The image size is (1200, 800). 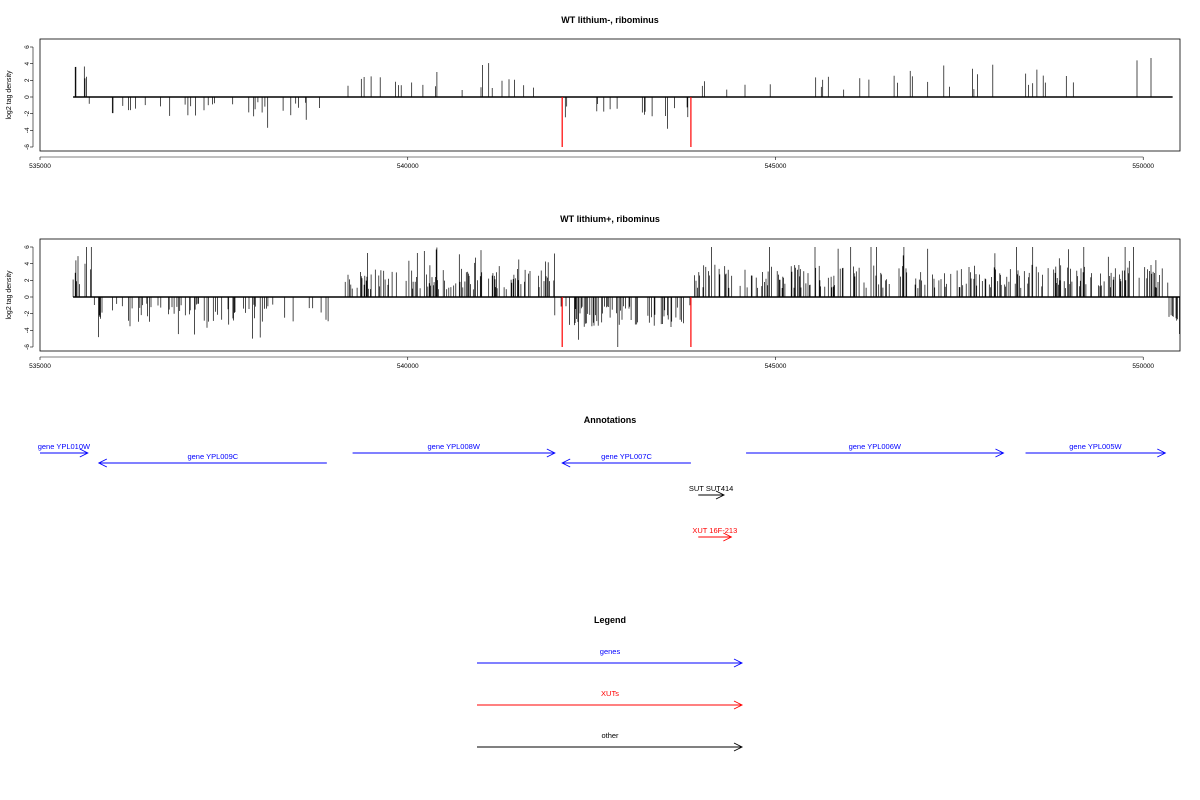 I want to click on legend-title: Legend, so click(x=610, y=620).